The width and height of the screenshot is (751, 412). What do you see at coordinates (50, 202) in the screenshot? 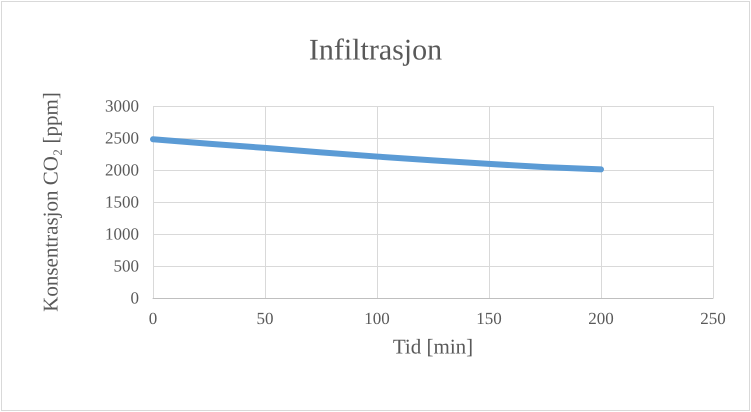
I see `y-axis-title: Konsentrasjon CO₂ [ppm]` at bounding box center [50, 202].